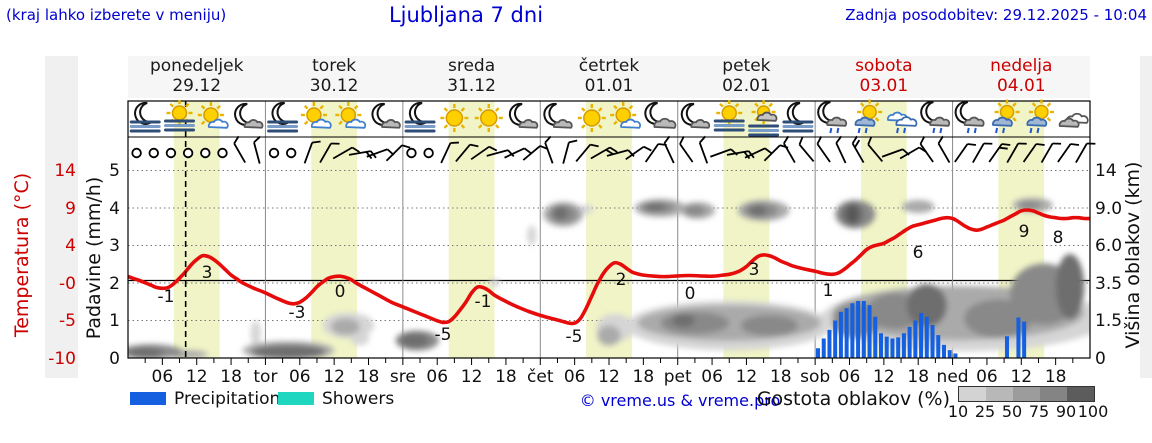  What do you see at coordinates (196, 66) in the screenshot?
I see `day-header-name: ponedeljek` at bounding box center [196, 66].